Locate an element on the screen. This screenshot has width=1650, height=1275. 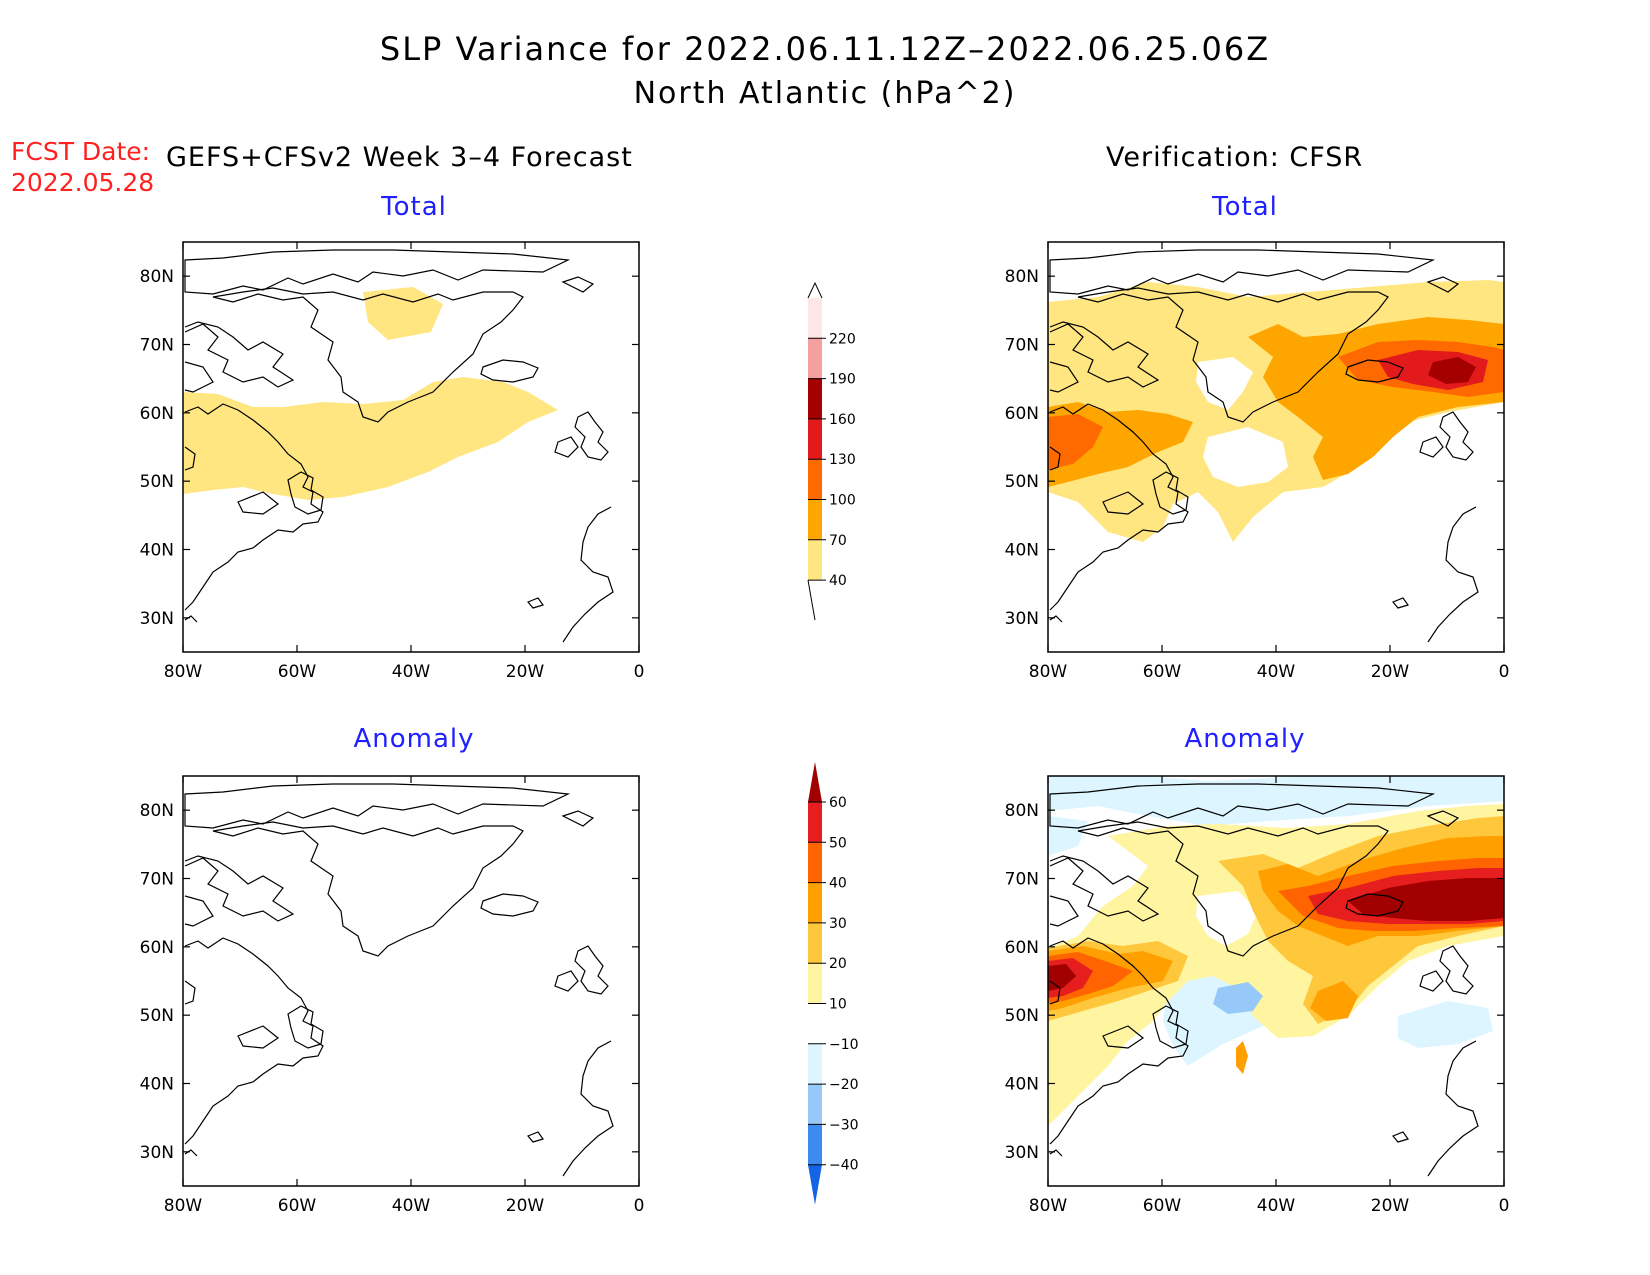
panel-title-forecast-total: Total is located at coordinates (414, 207).